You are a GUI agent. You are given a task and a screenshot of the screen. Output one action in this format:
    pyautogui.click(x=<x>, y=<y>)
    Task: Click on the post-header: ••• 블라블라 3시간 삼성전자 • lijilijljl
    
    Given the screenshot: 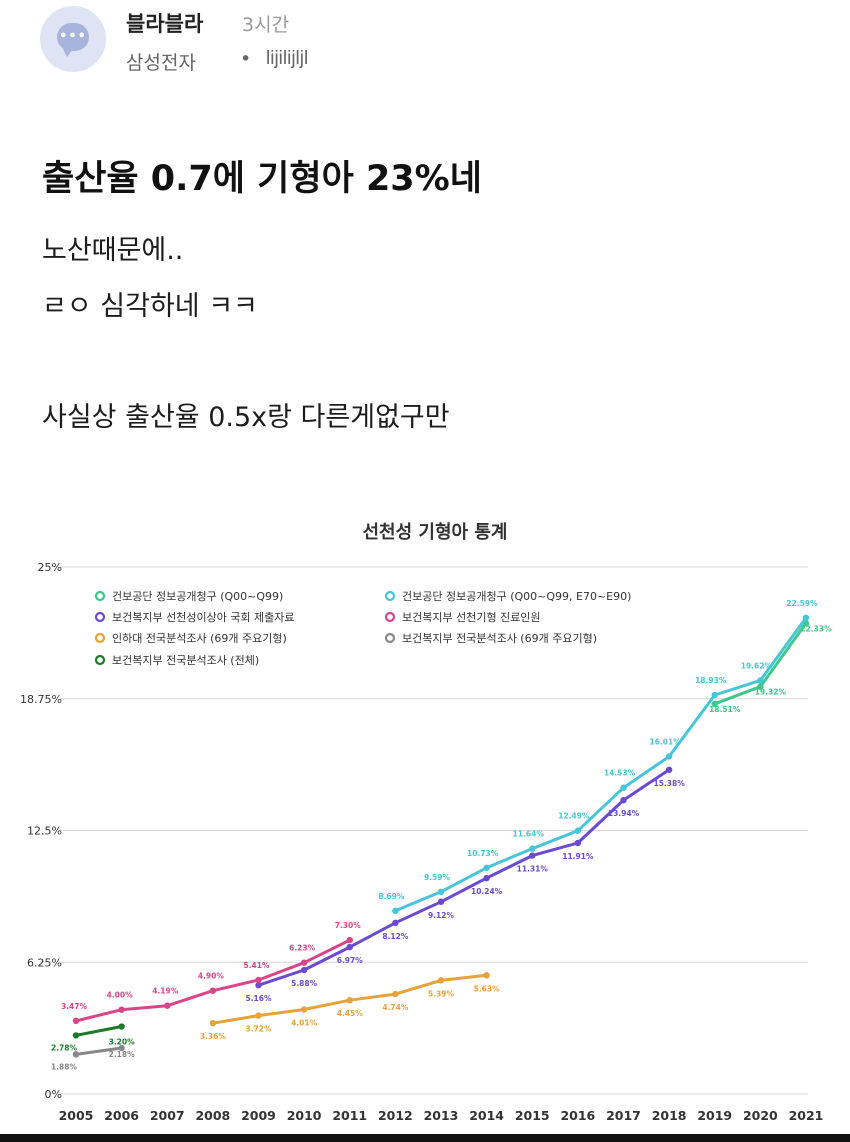 What is the action you would take?
    pyautogui.click(x=445, y=41)
    